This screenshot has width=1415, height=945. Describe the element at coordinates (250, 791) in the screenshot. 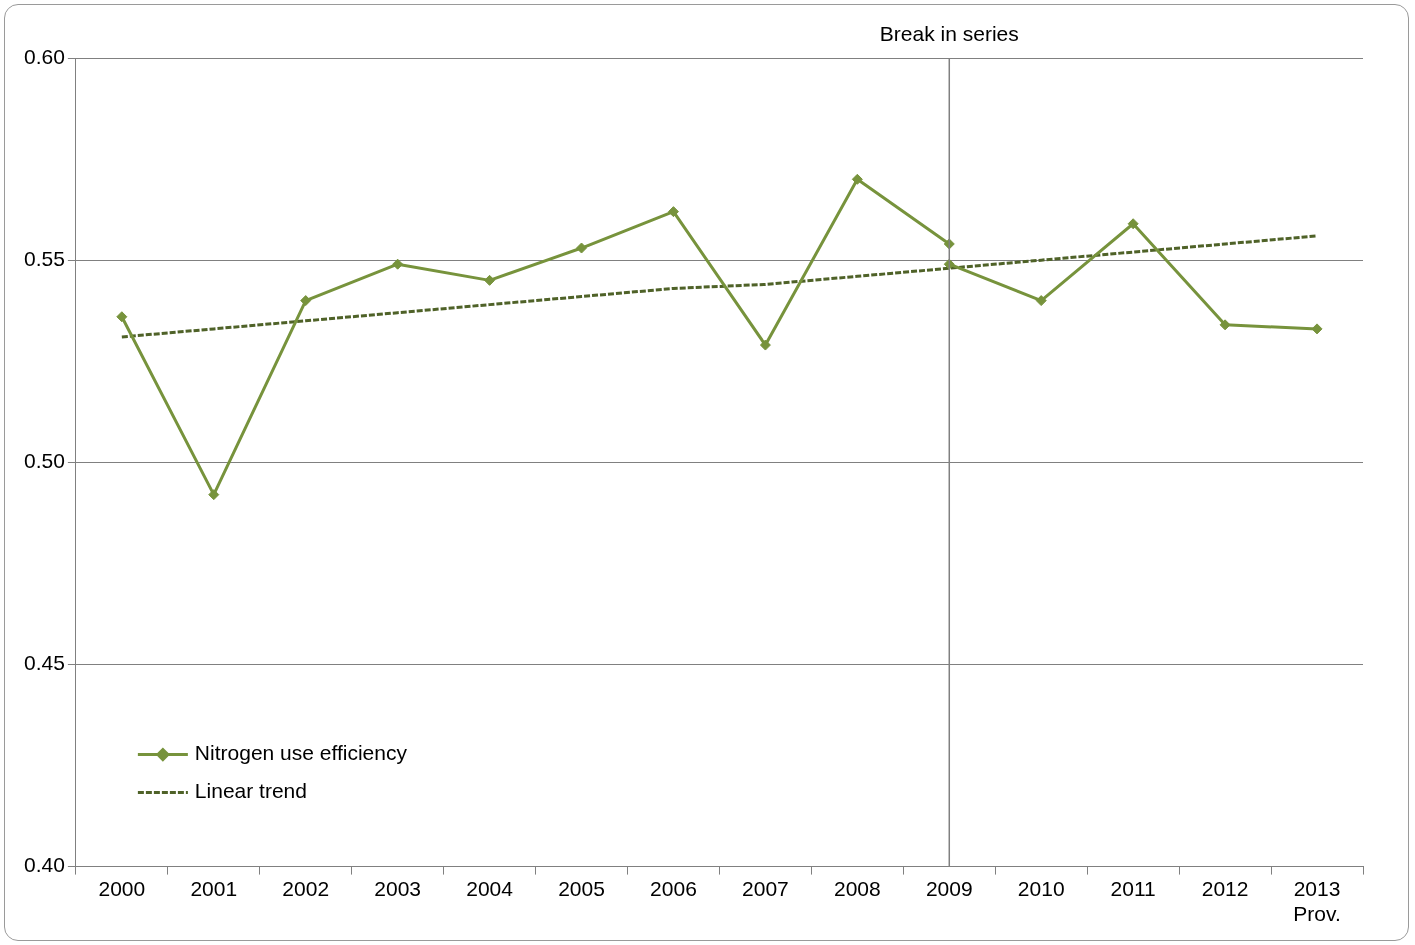

I see `legend-label: Linear trend` at that location.